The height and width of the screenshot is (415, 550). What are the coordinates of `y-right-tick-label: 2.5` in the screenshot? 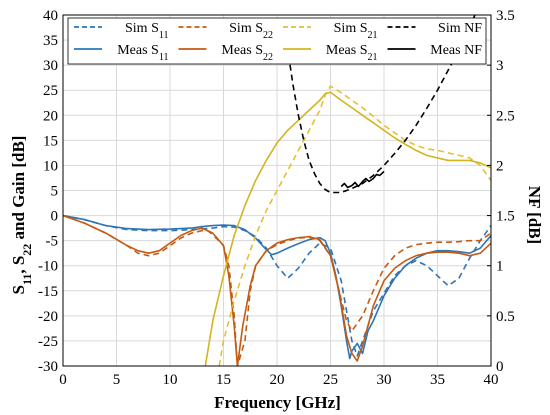 It's located at (505, 116).